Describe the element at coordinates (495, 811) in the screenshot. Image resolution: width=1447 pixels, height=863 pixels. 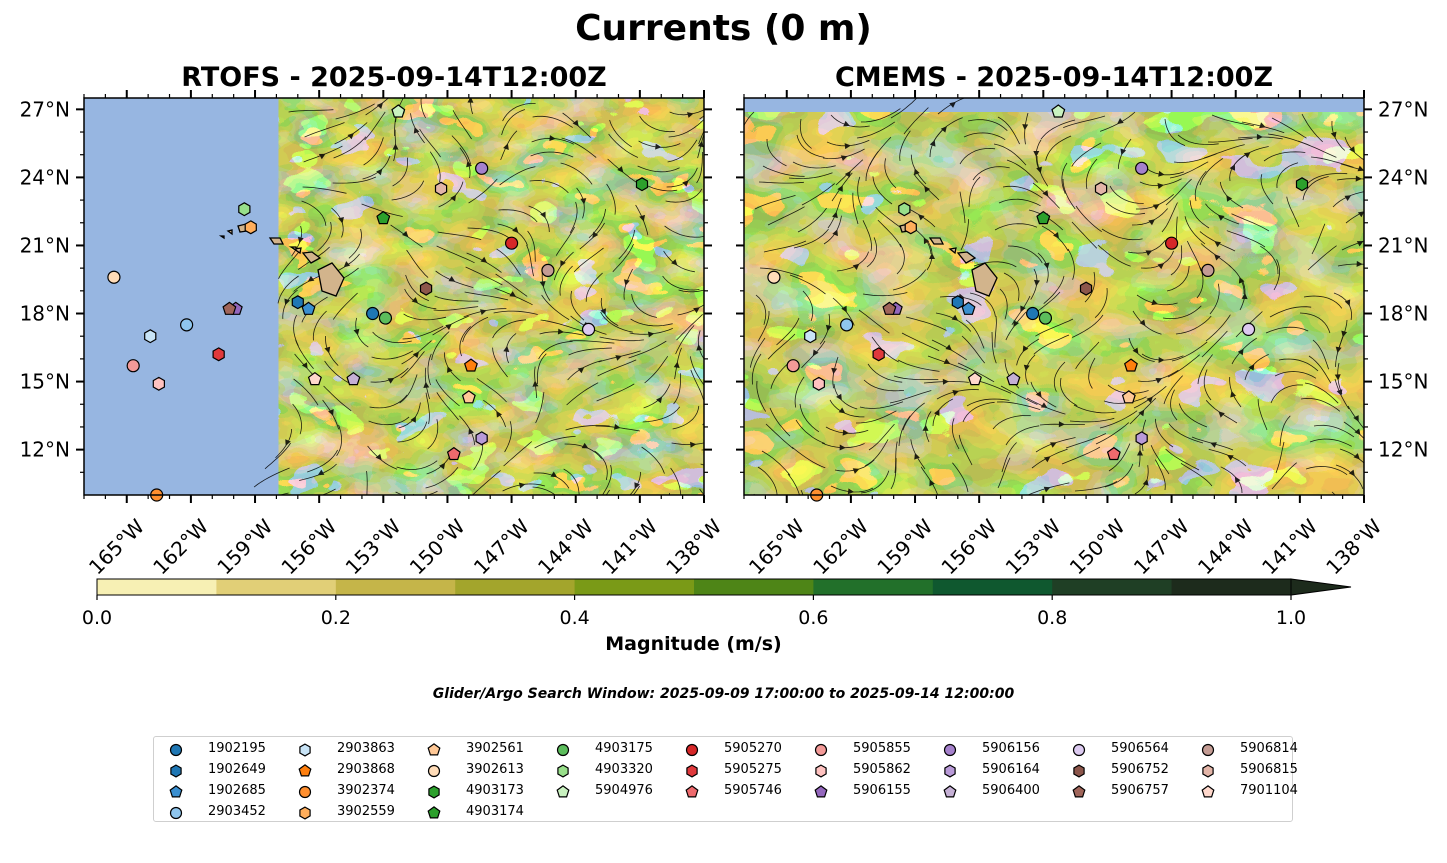
I see `legend-label: 4903174` at that location.